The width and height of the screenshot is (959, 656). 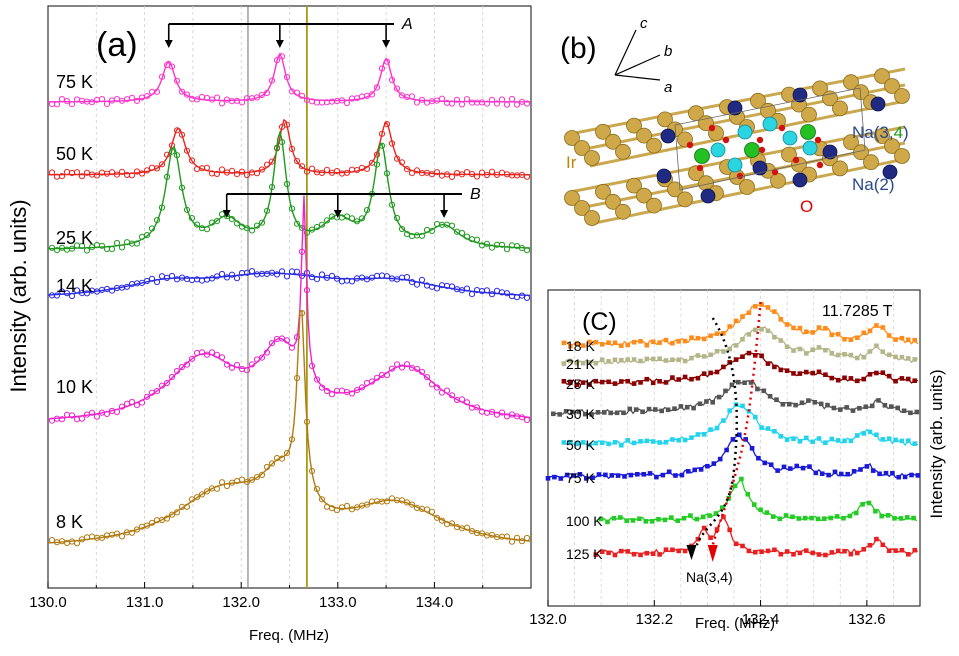 I want to click on axis-c-arrow, so click(x=625, y=52).